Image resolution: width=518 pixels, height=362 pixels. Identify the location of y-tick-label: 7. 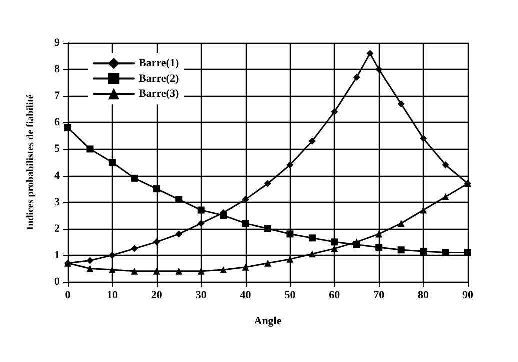
(57, 96).